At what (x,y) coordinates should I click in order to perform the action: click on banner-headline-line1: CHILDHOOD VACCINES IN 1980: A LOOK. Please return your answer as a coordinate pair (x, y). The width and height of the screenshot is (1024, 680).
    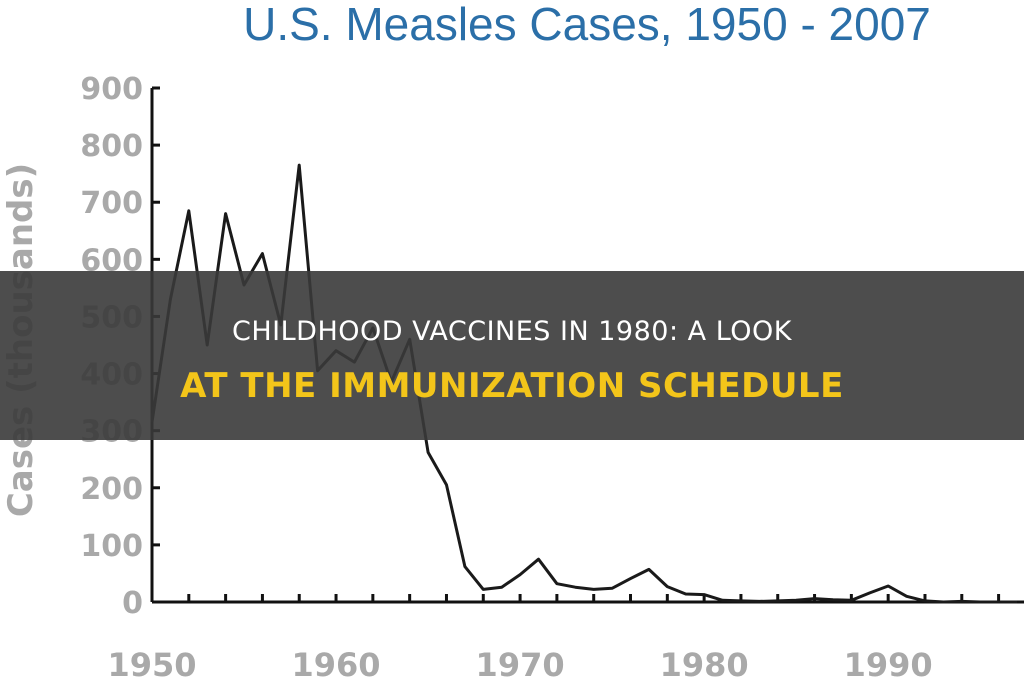
    Looking at the image, I should click on (512, 331).